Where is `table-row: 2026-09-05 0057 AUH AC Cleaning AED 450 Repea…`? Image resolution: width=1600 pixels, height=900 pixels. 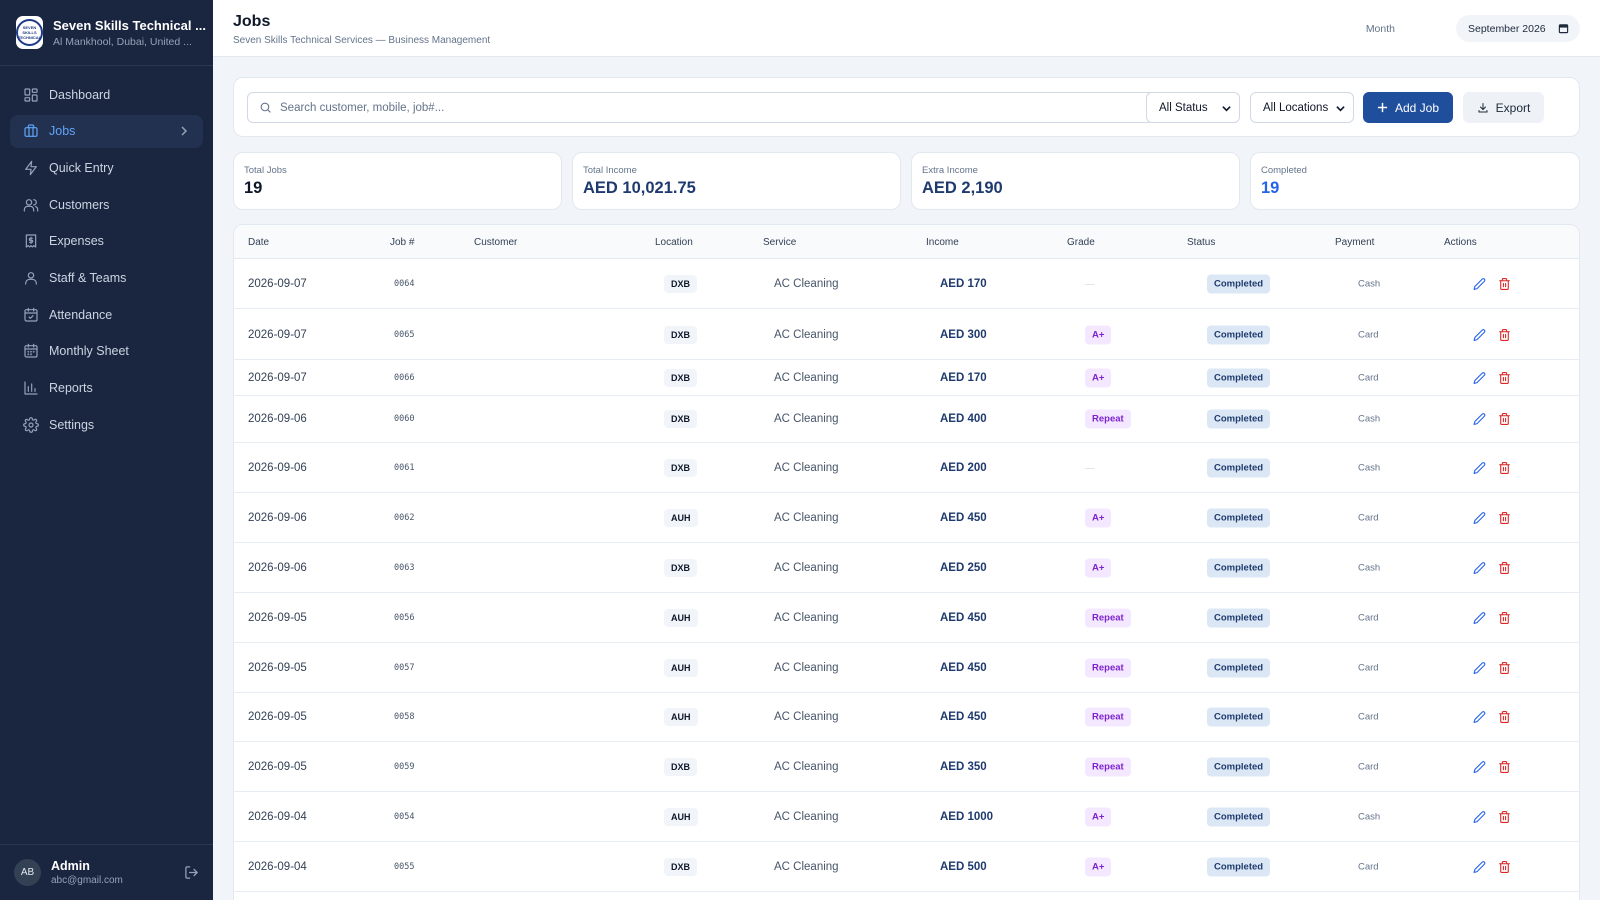 table-row: 2026-09-05 0057 AUH AC Cleaning AED 450 Repea… is located at coordinates (906, 668).